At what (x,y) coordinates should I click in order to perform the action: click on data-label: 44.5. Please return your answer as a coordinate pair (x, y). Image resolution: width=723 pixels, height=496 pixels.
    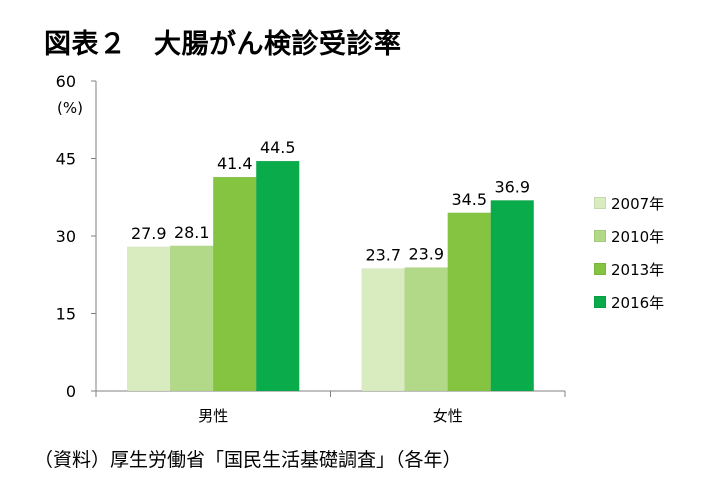
    Looking at the image, I should click on (278, 147).